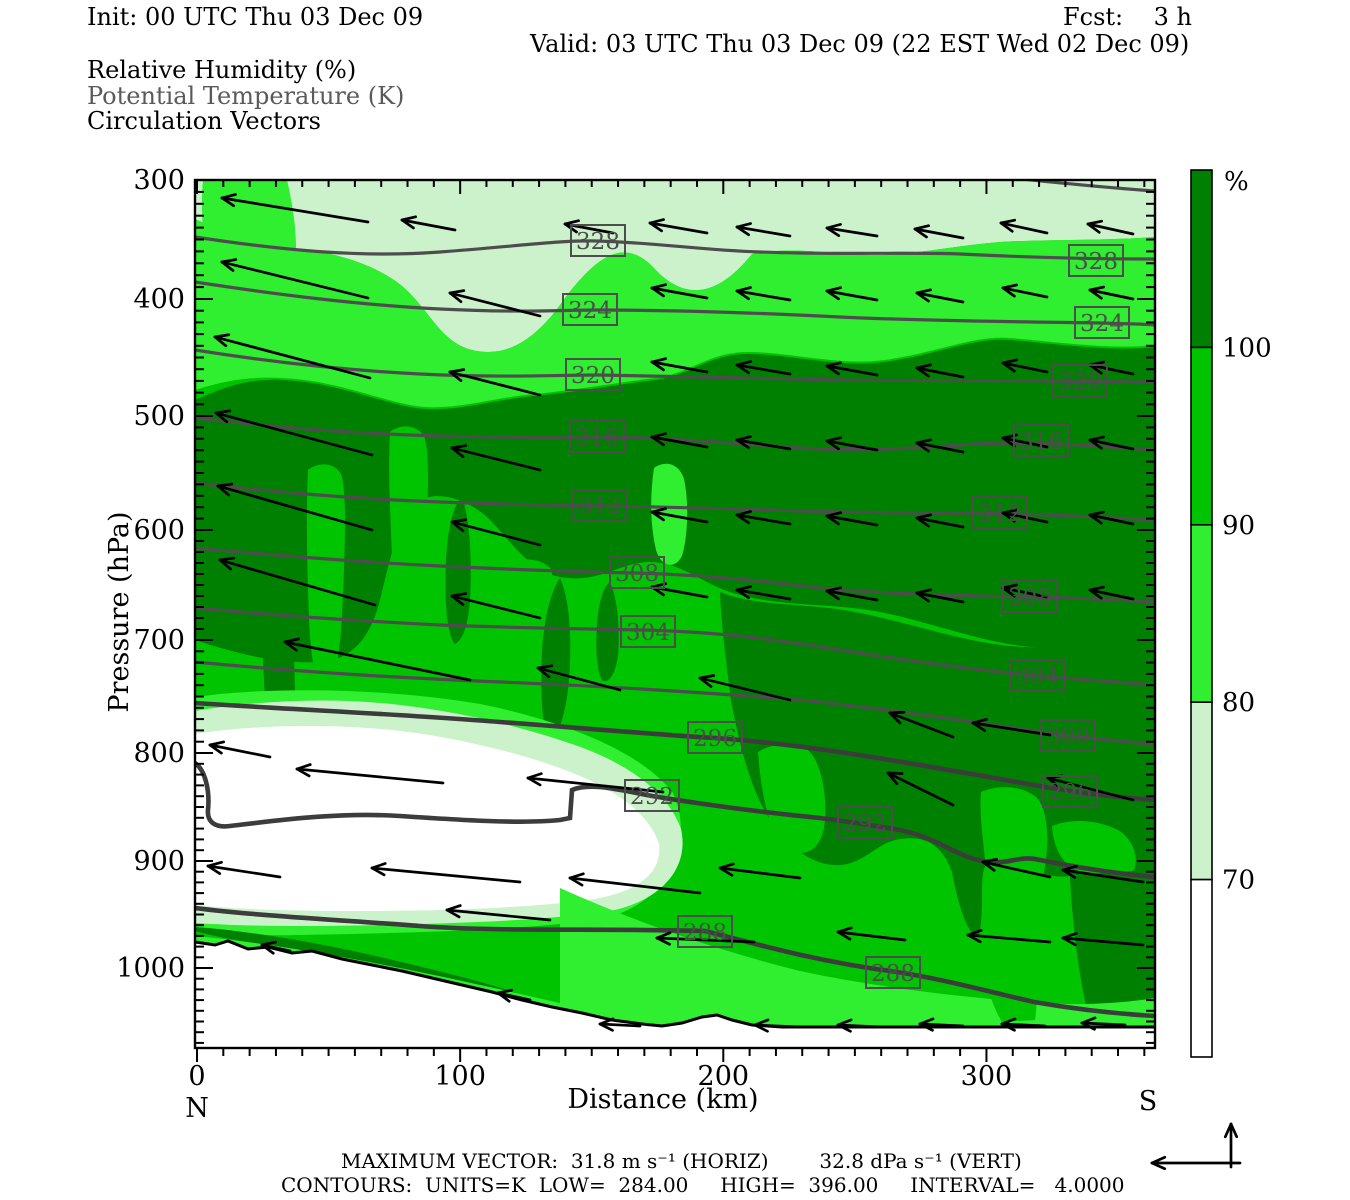  Describe the element at coordinates (652, 797) in the screenshot. I see `contour-label: 292` at that location.